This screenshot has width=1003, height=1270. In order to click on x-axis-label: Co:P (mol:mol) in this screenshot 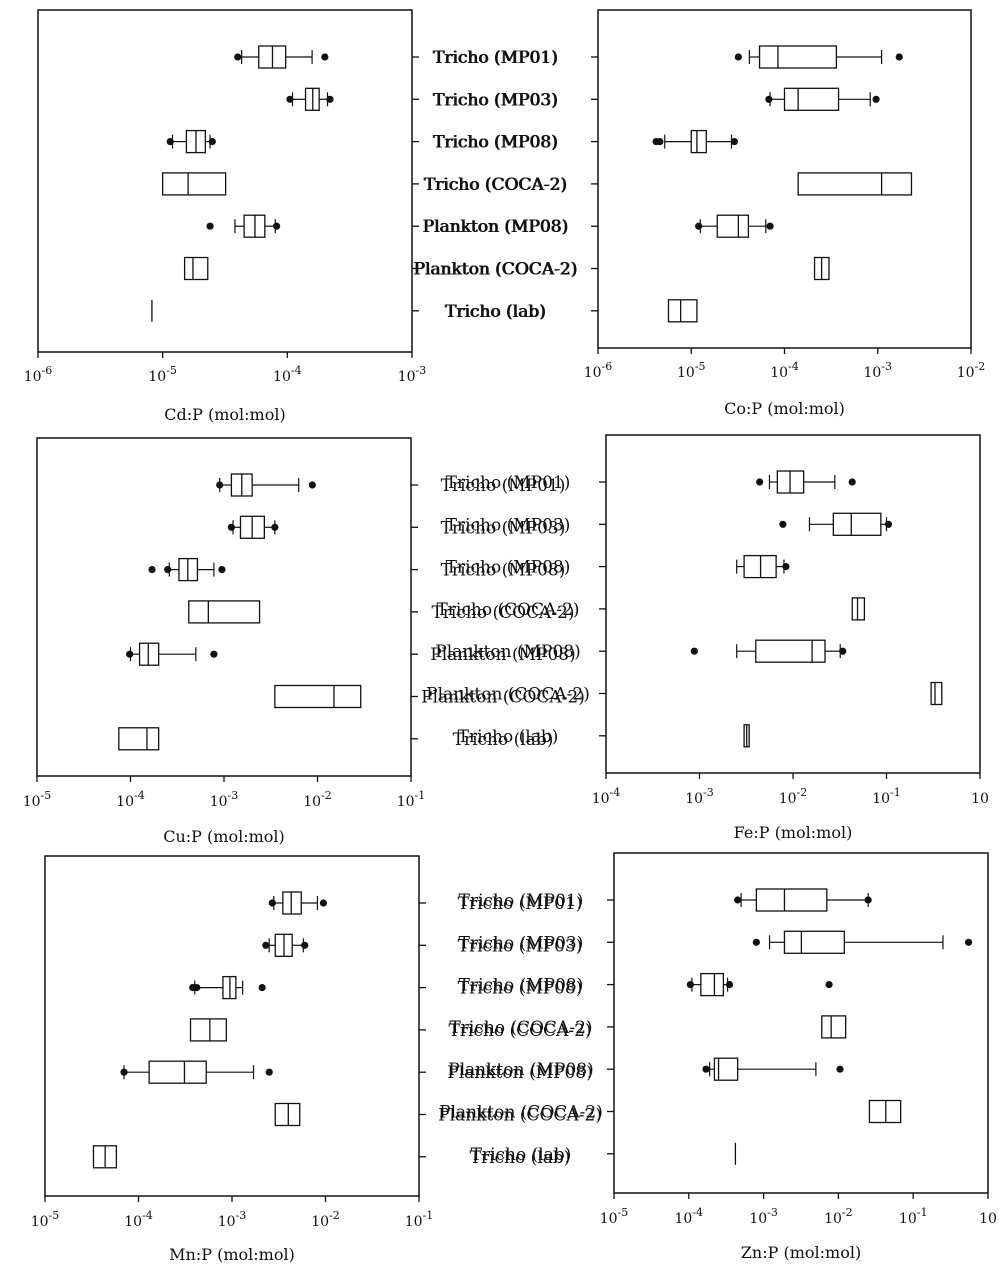, I will do `click(784, 408)`.